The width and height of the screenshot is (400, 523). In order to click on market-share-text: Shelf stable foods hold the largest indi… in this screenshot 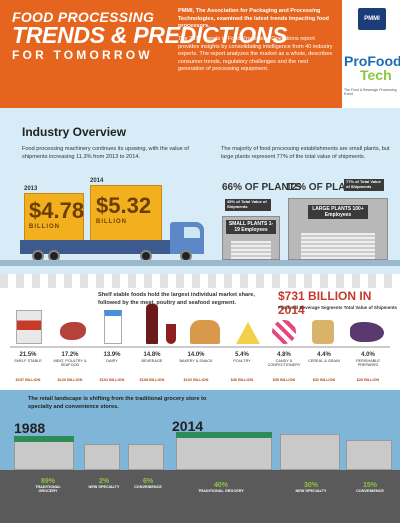, I will do `click(176, 299)`.